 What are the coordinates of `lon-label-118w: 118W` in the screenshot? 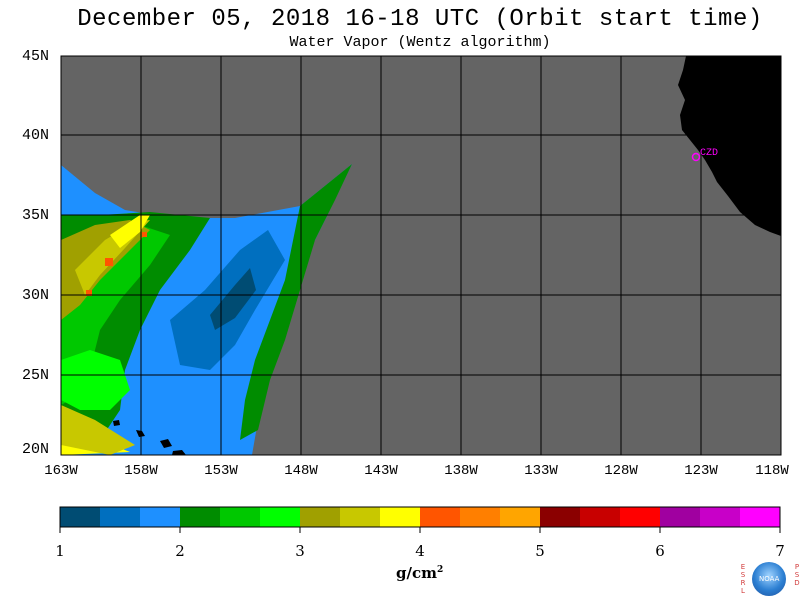 It's located at (772, 471).